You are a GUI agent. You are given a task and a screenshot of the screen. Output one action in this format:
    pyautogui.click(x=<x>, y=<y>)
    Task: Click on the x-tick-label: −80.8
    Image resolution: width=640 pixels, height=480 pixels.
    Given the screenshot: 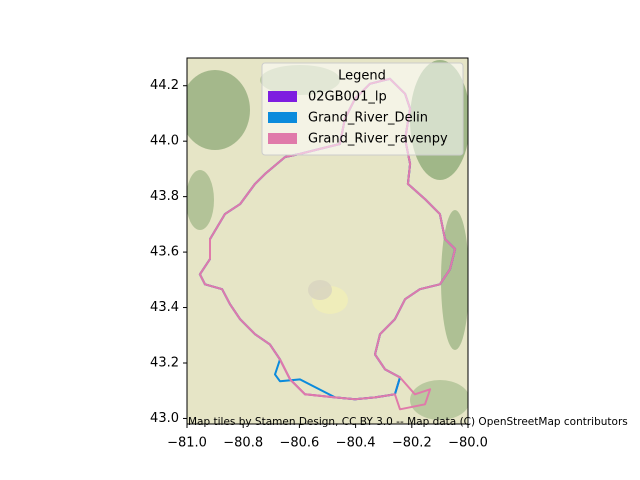 What is the action you would take?
    pyautogui.click(x=243, y=443)
    